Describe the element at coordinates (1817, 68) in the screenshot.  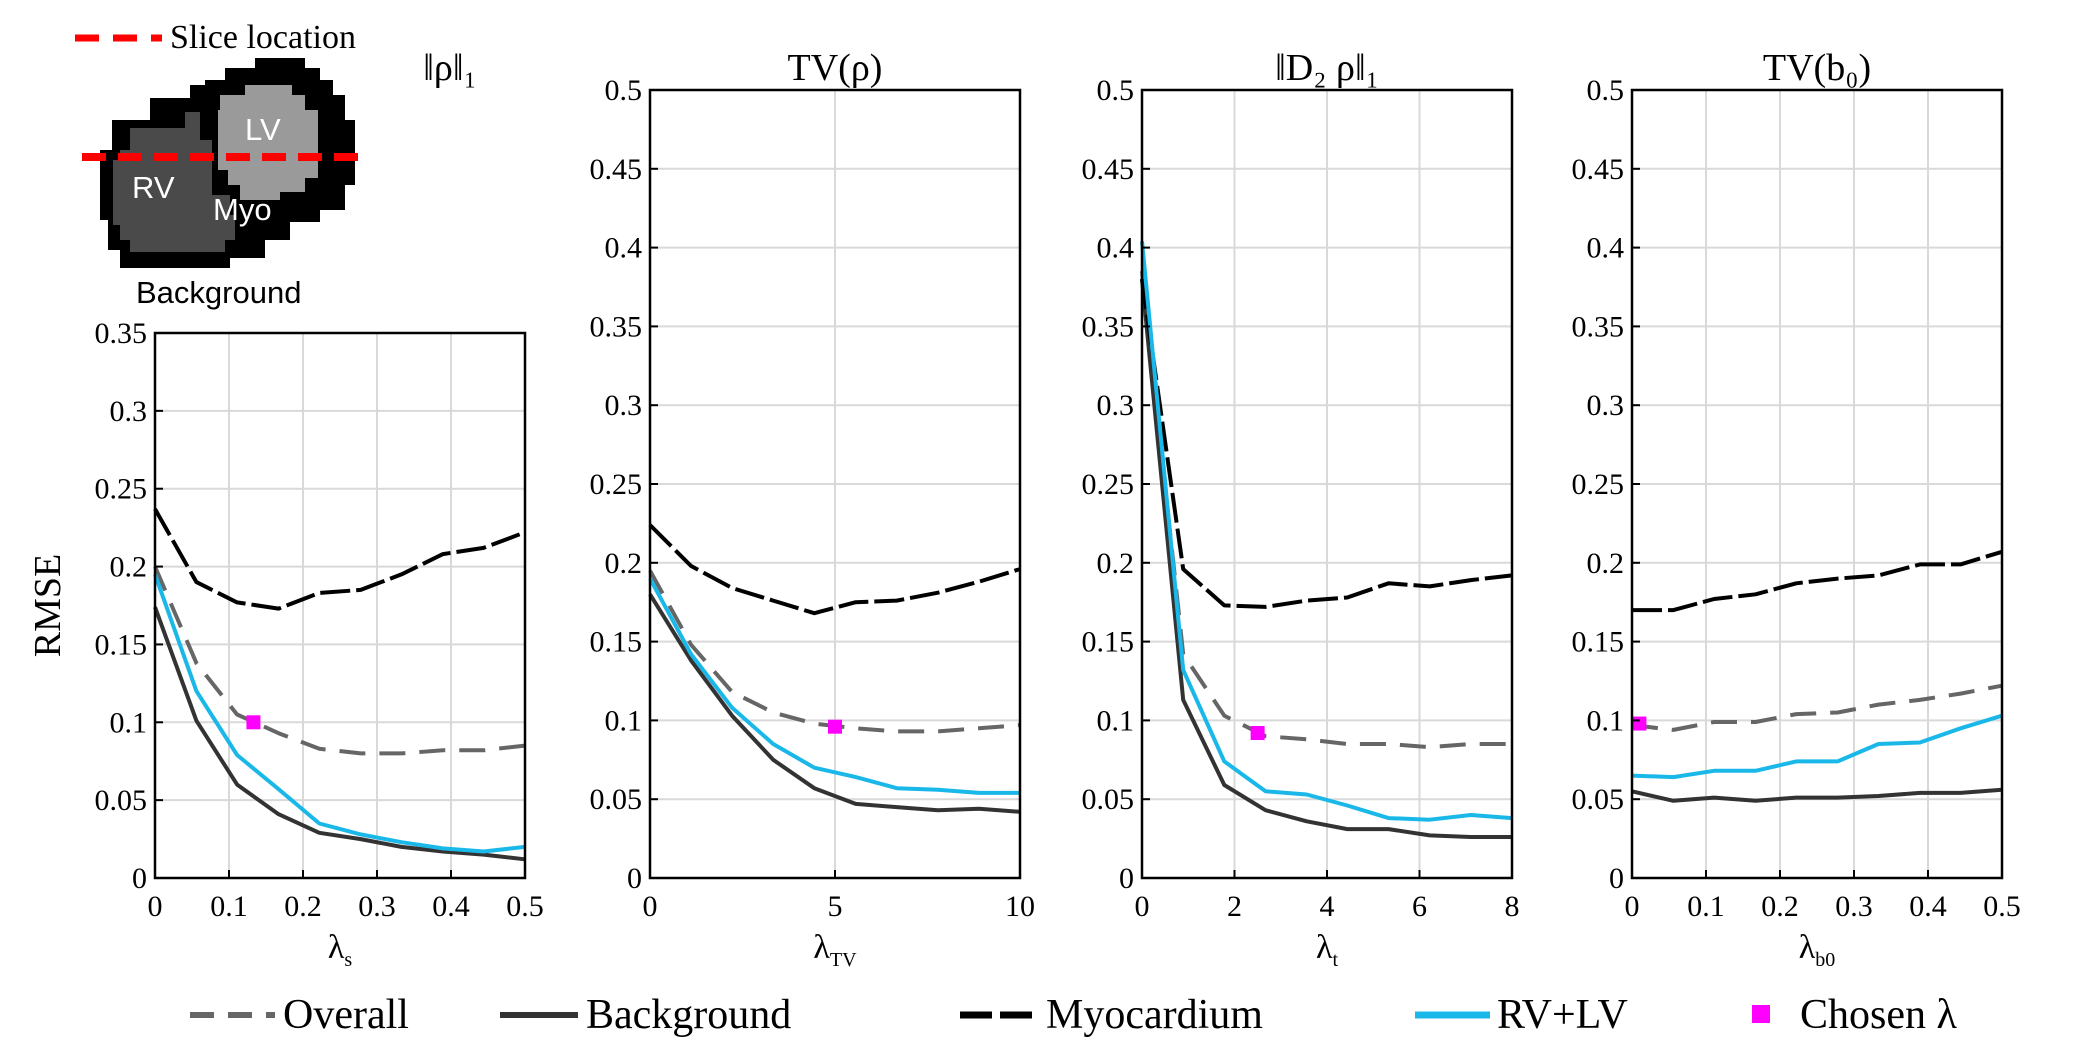
I see `panel-title: TV(b₀)` at that location.